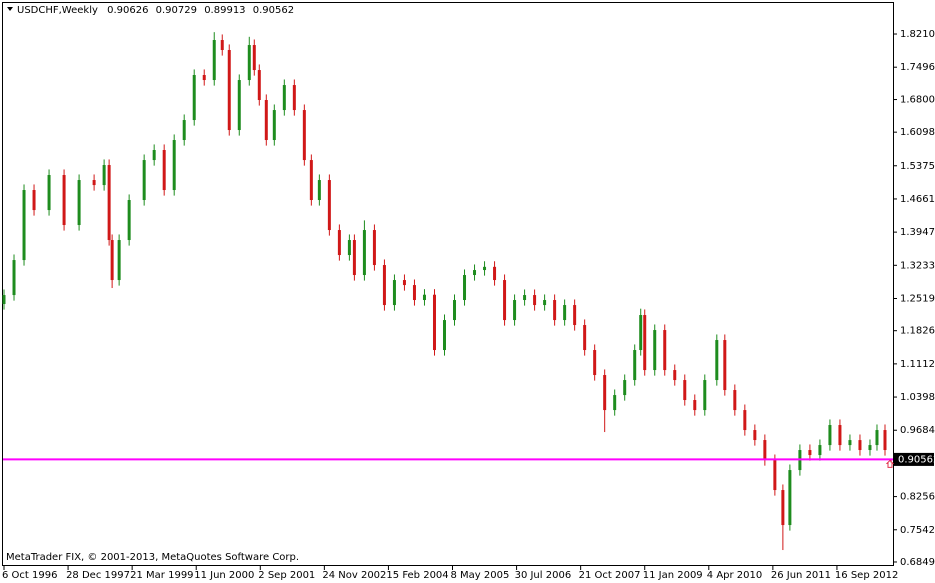 Image resolution: width=935 pixels, height=583 pixels. I want to click on high-value: 0.90729, so click(176, 10).